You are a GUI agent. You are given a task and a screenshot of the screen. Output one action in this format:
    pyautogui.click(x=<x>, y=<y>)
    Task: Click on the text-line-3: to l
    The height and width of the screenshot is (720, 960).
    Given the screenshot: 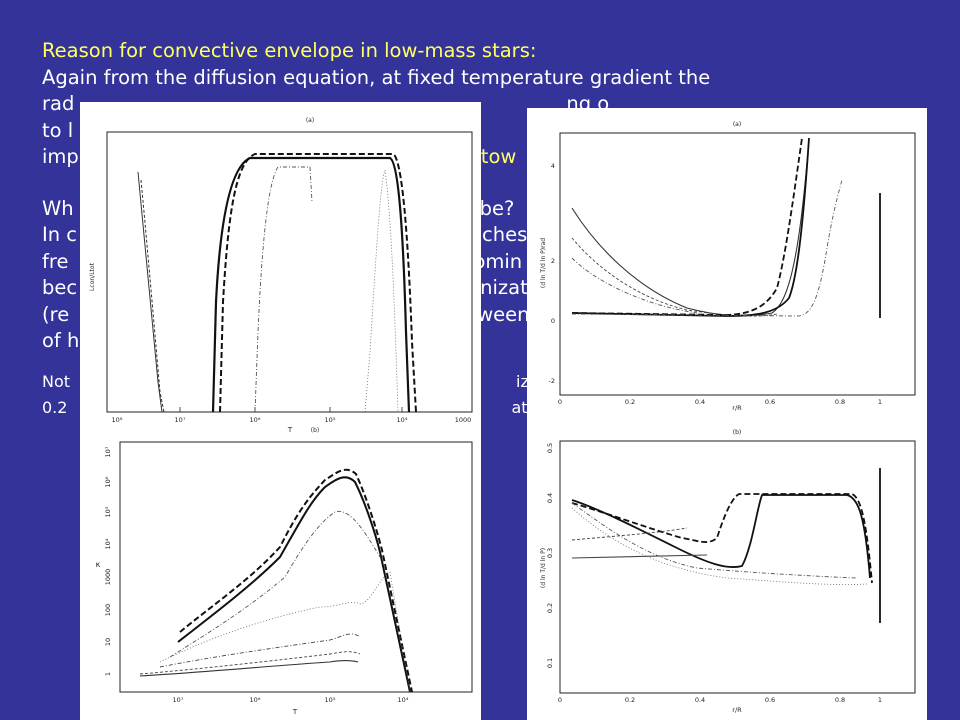 What is the action you would take?
    pyautogui.click(x=58, y=130)
    